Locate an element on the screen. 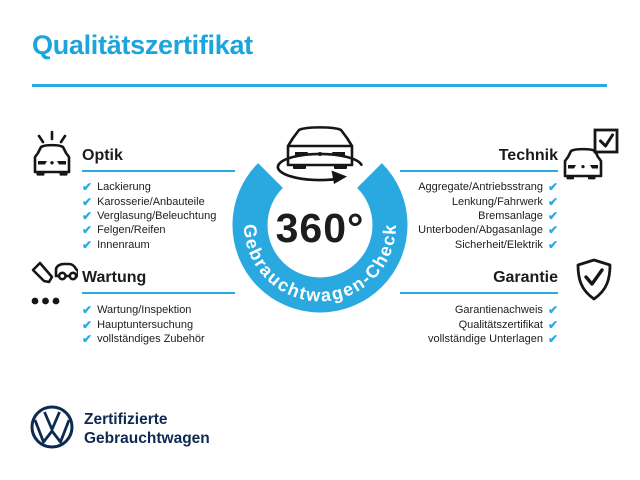 This screenshot has width=640, height=480. checklist-item: ✔ Hauptuntersuchung is located at coordinates (137, 324).